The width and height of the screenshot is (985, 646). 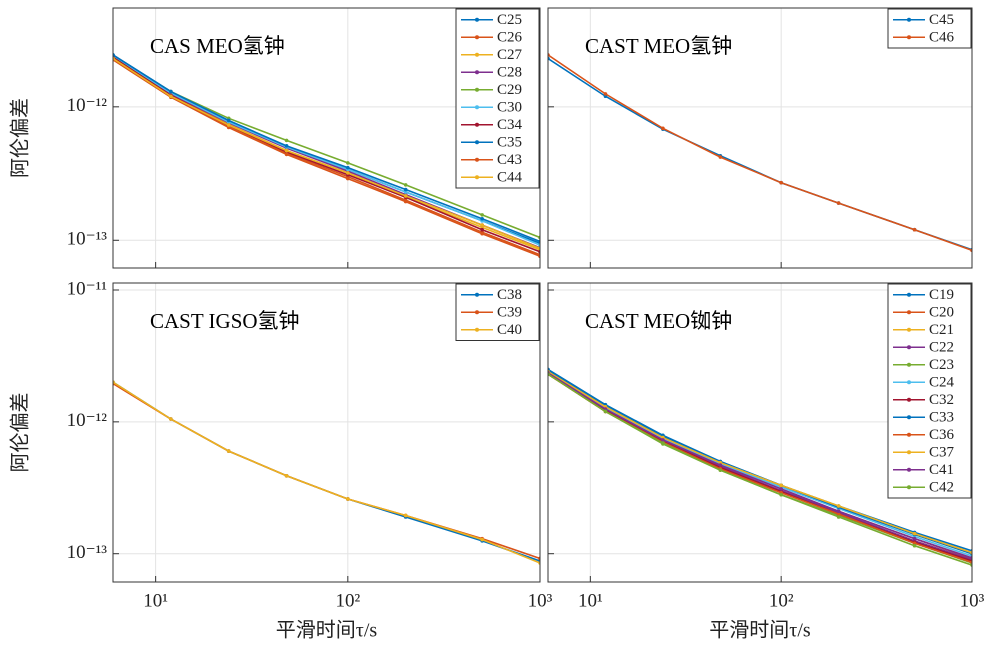 What do you see at coordinates (225, 321) in the screenshot?
I see `panel-title: CAST IGSO氢钟` at bounding box center [225, 321].